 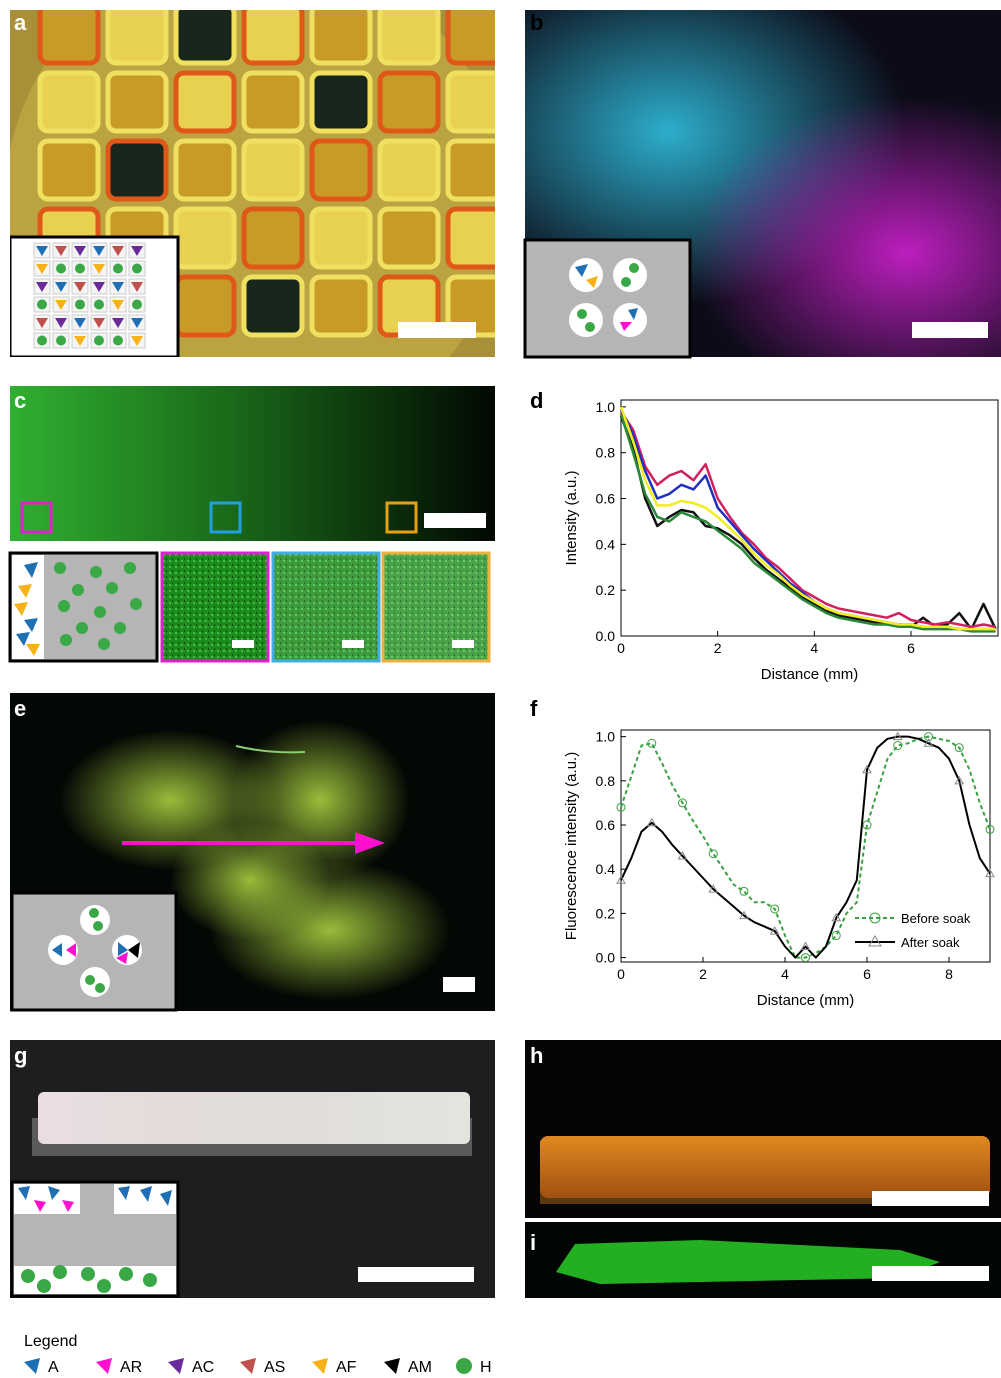 I want to click on legend-label: After soak, so click(x=930, y=942).